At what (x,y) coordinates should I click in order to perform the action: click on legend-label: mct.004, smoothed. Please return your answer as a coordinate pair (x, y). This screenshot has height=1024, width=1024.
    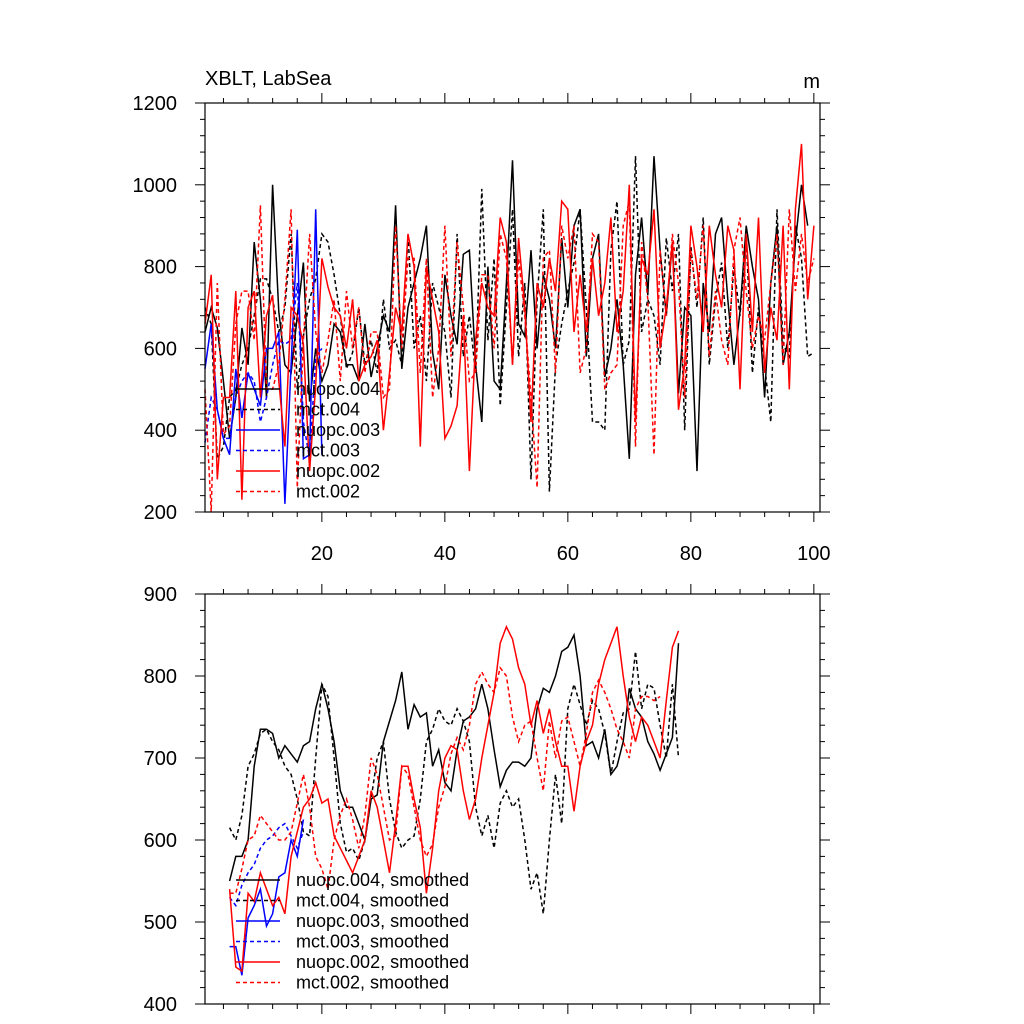
    Looking at the image, I should click on (372, 901).